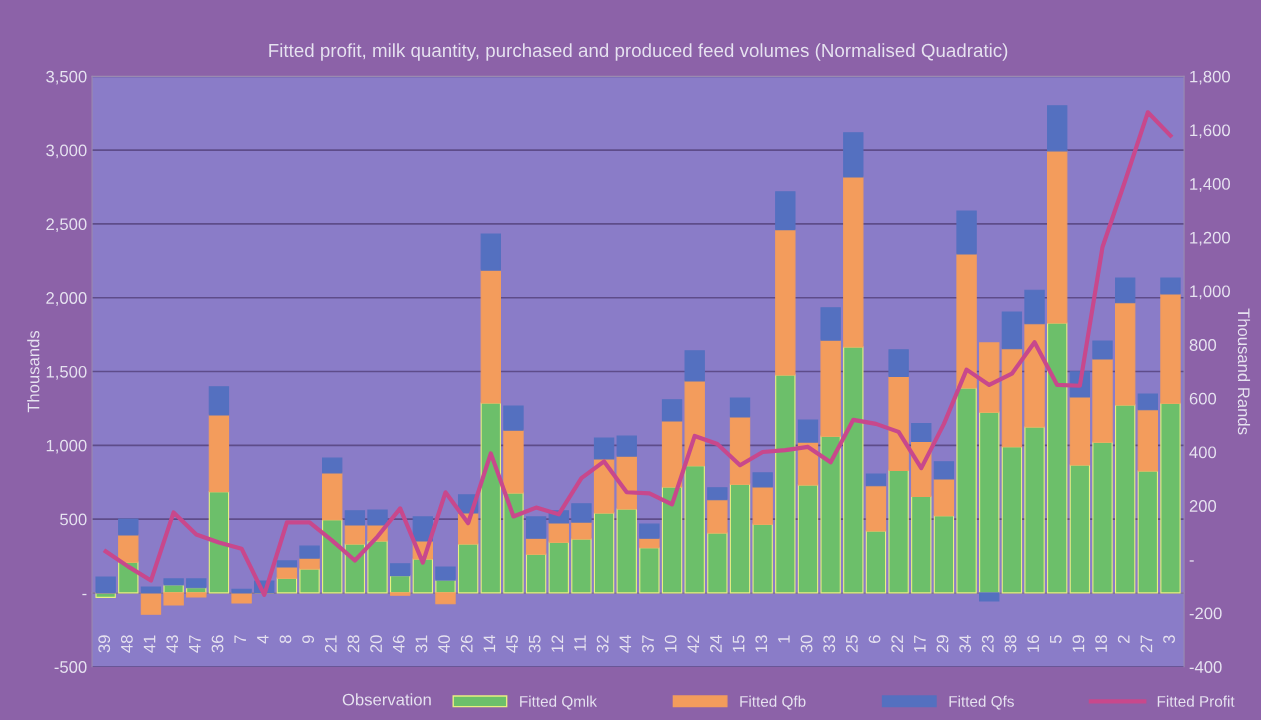 The image size is (1261, 720). Describe the element at coordinates (965, 644) in the screenshot. I see `x-tick-label: 34` at that location.